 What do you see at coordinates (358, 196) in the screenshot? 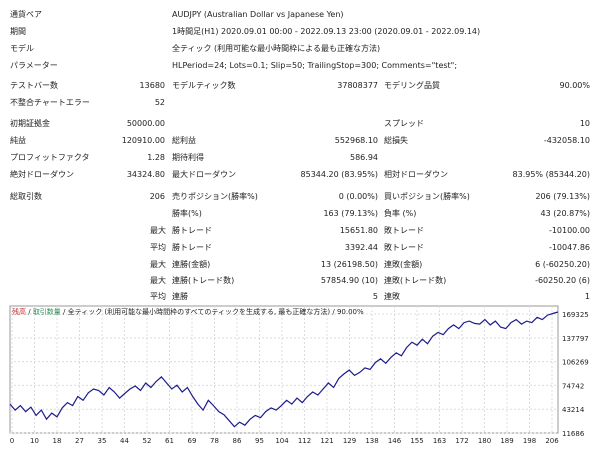
I see `short-value: 0 (0.00%)` at bounding box center [358, 196].